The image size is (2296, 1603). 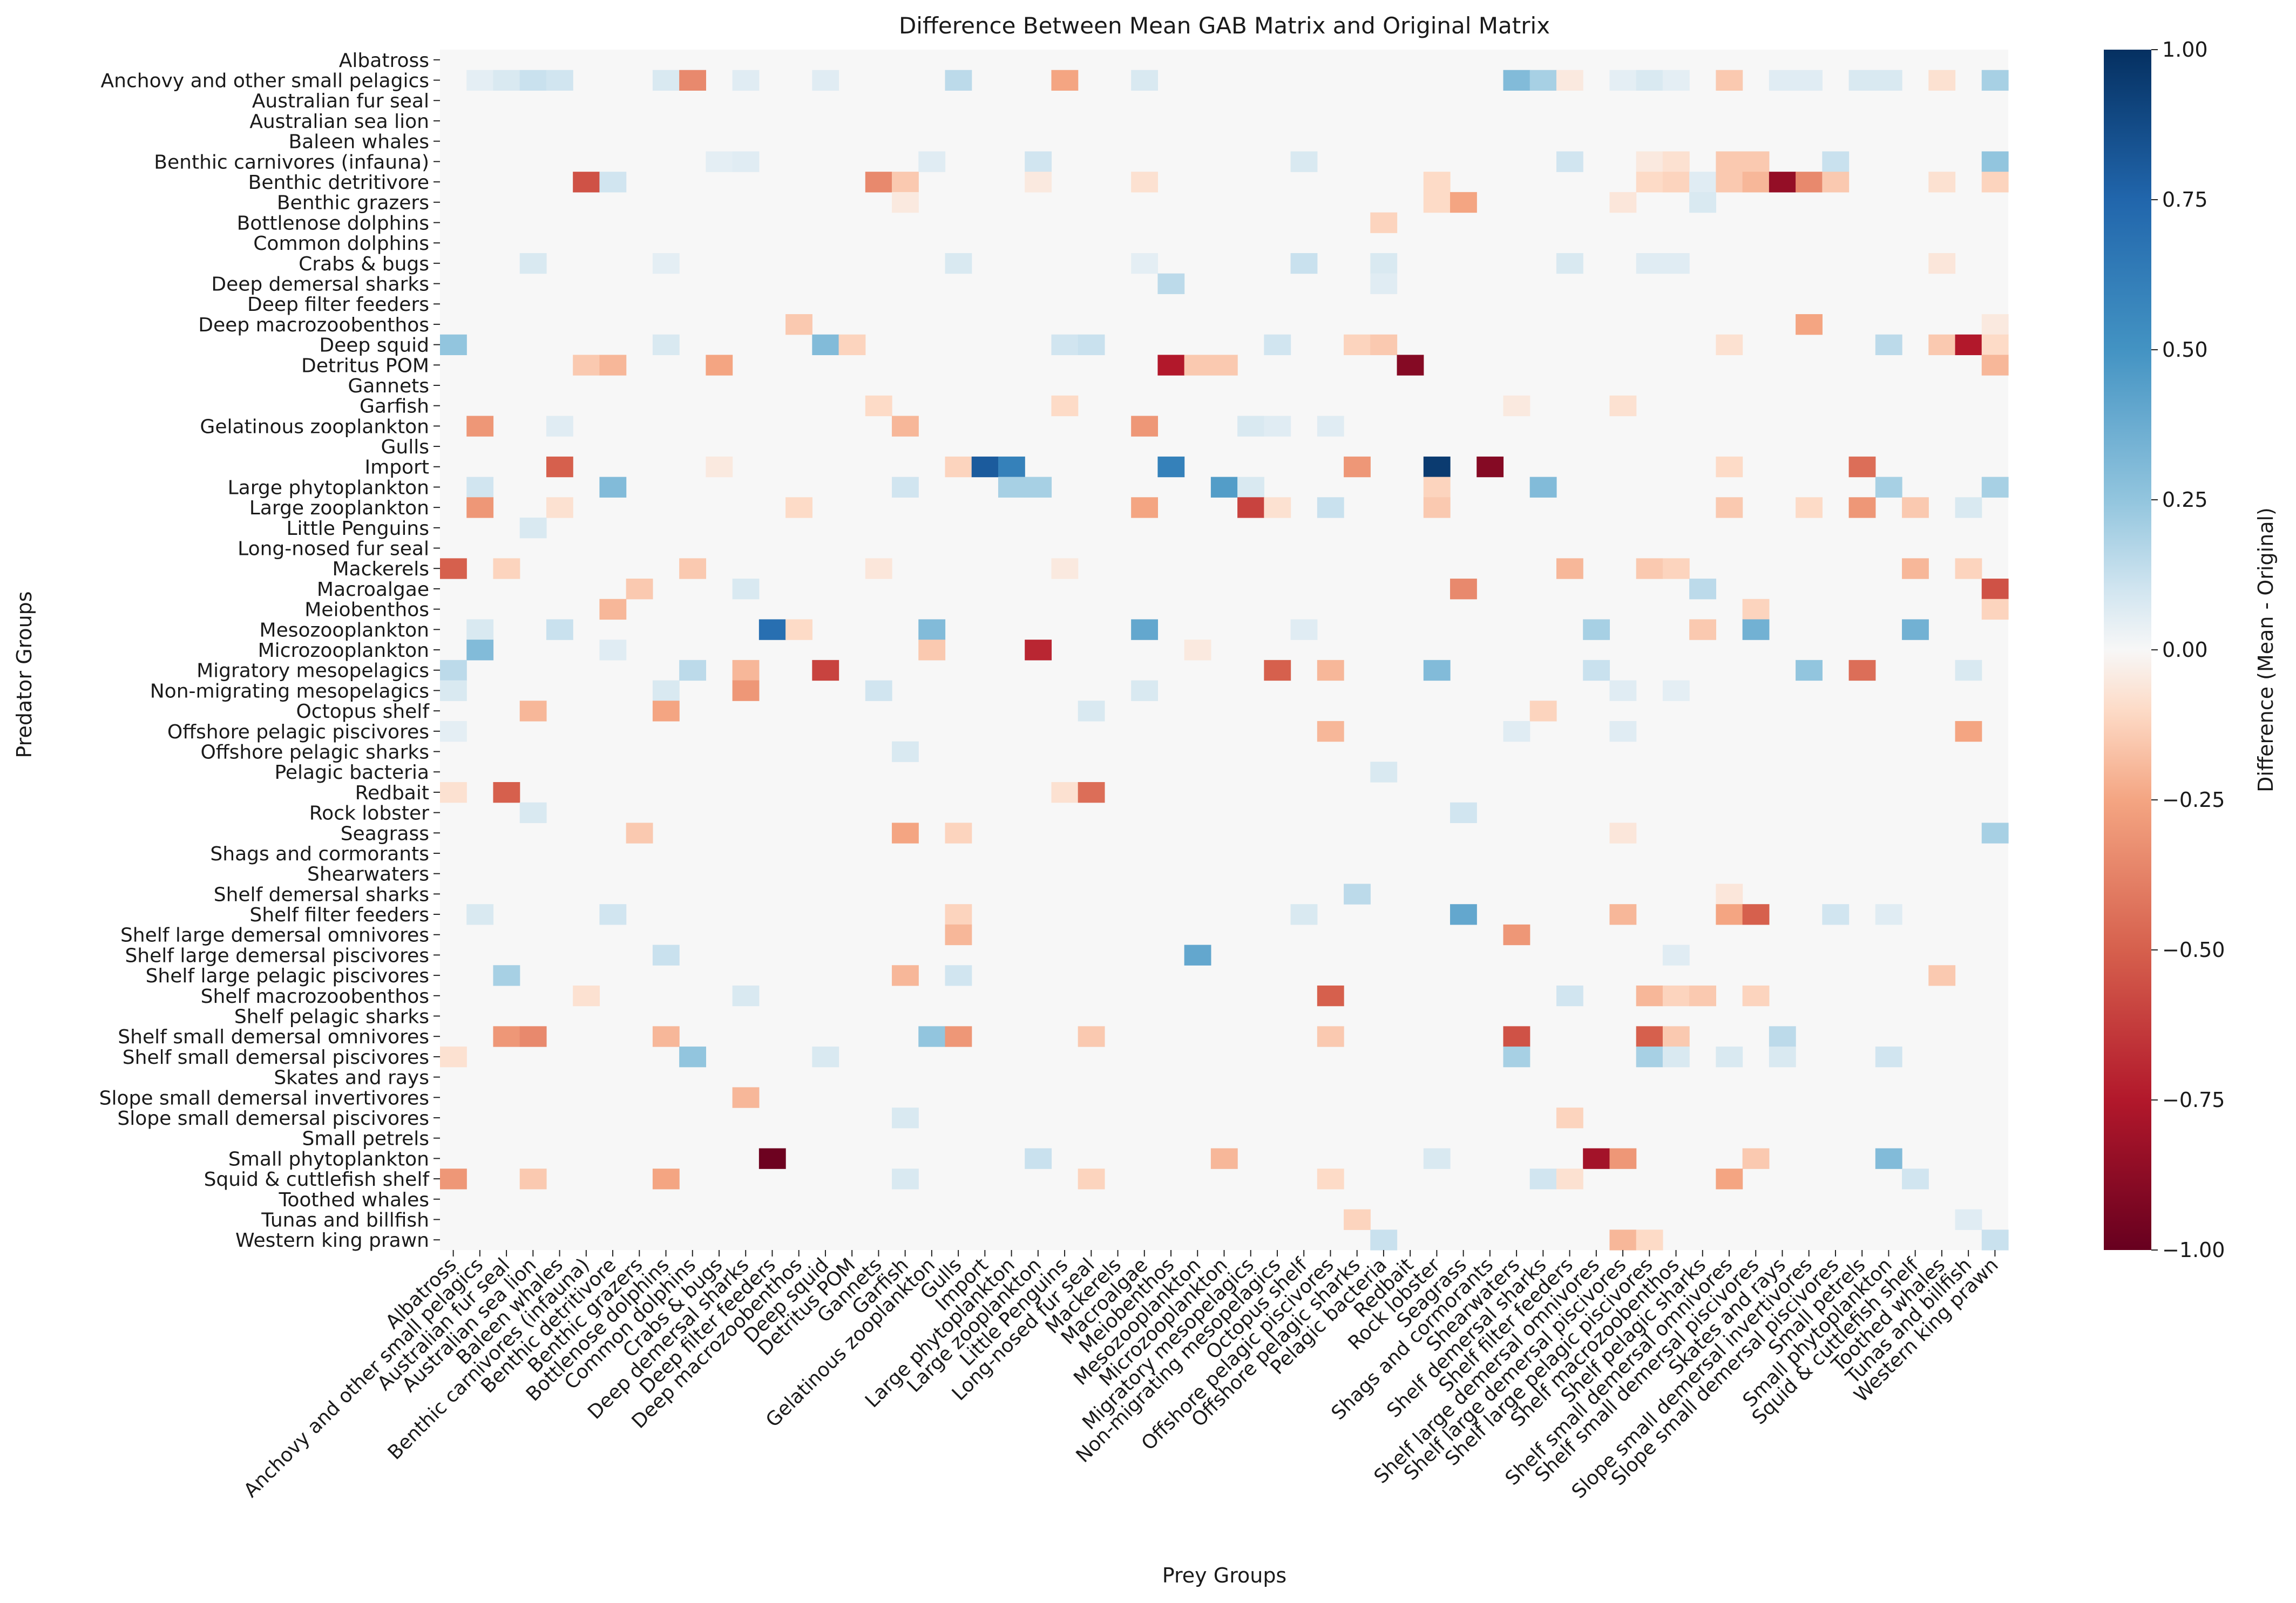 What do you see at coordinates (338, 305) in the screenshot?
I see `y-tick-label: Deep filter feeders` at bounding box center [338, 305].